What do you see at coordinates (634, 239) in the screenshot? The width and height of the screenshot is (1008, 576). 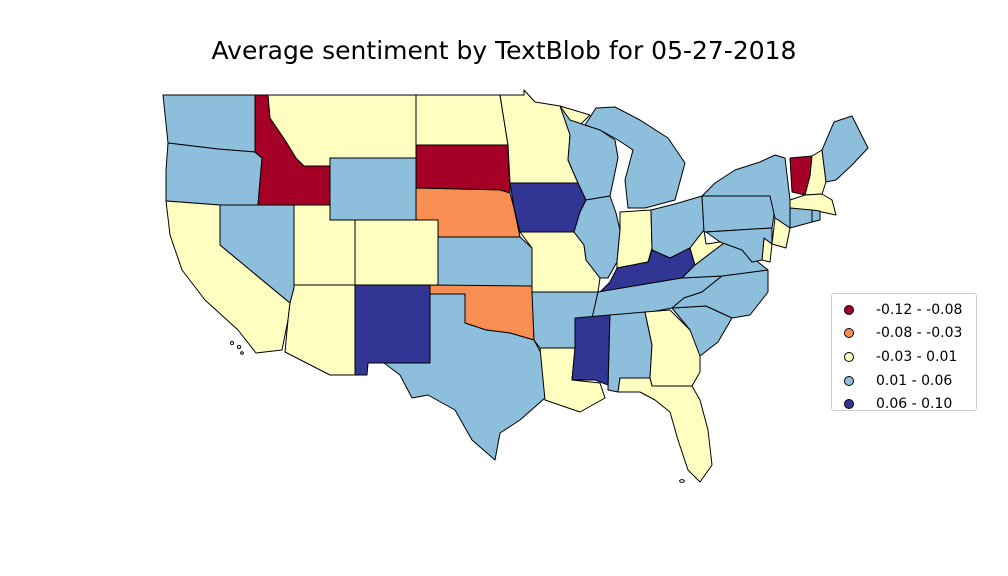 I see `state-in` at bounding box center [634, 239].